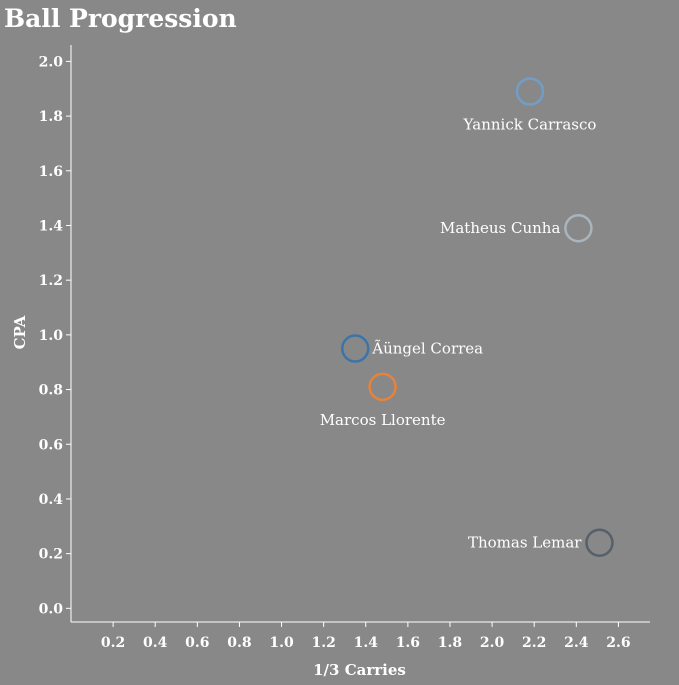  I want to click on point-label: Matheus Cunha, so click(500, 228).